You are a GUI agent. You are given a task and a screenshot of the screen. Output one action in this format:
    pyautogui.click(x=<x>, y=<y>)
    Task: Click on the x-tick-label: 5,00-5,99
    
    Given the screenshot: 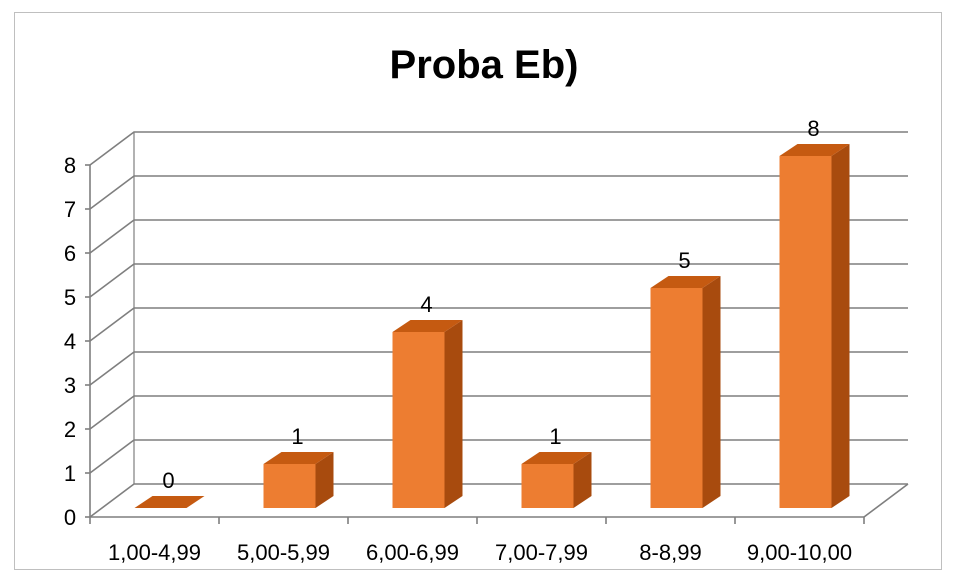 What is the action you would take?
    pyautogui.click(x=283, y=552)
    